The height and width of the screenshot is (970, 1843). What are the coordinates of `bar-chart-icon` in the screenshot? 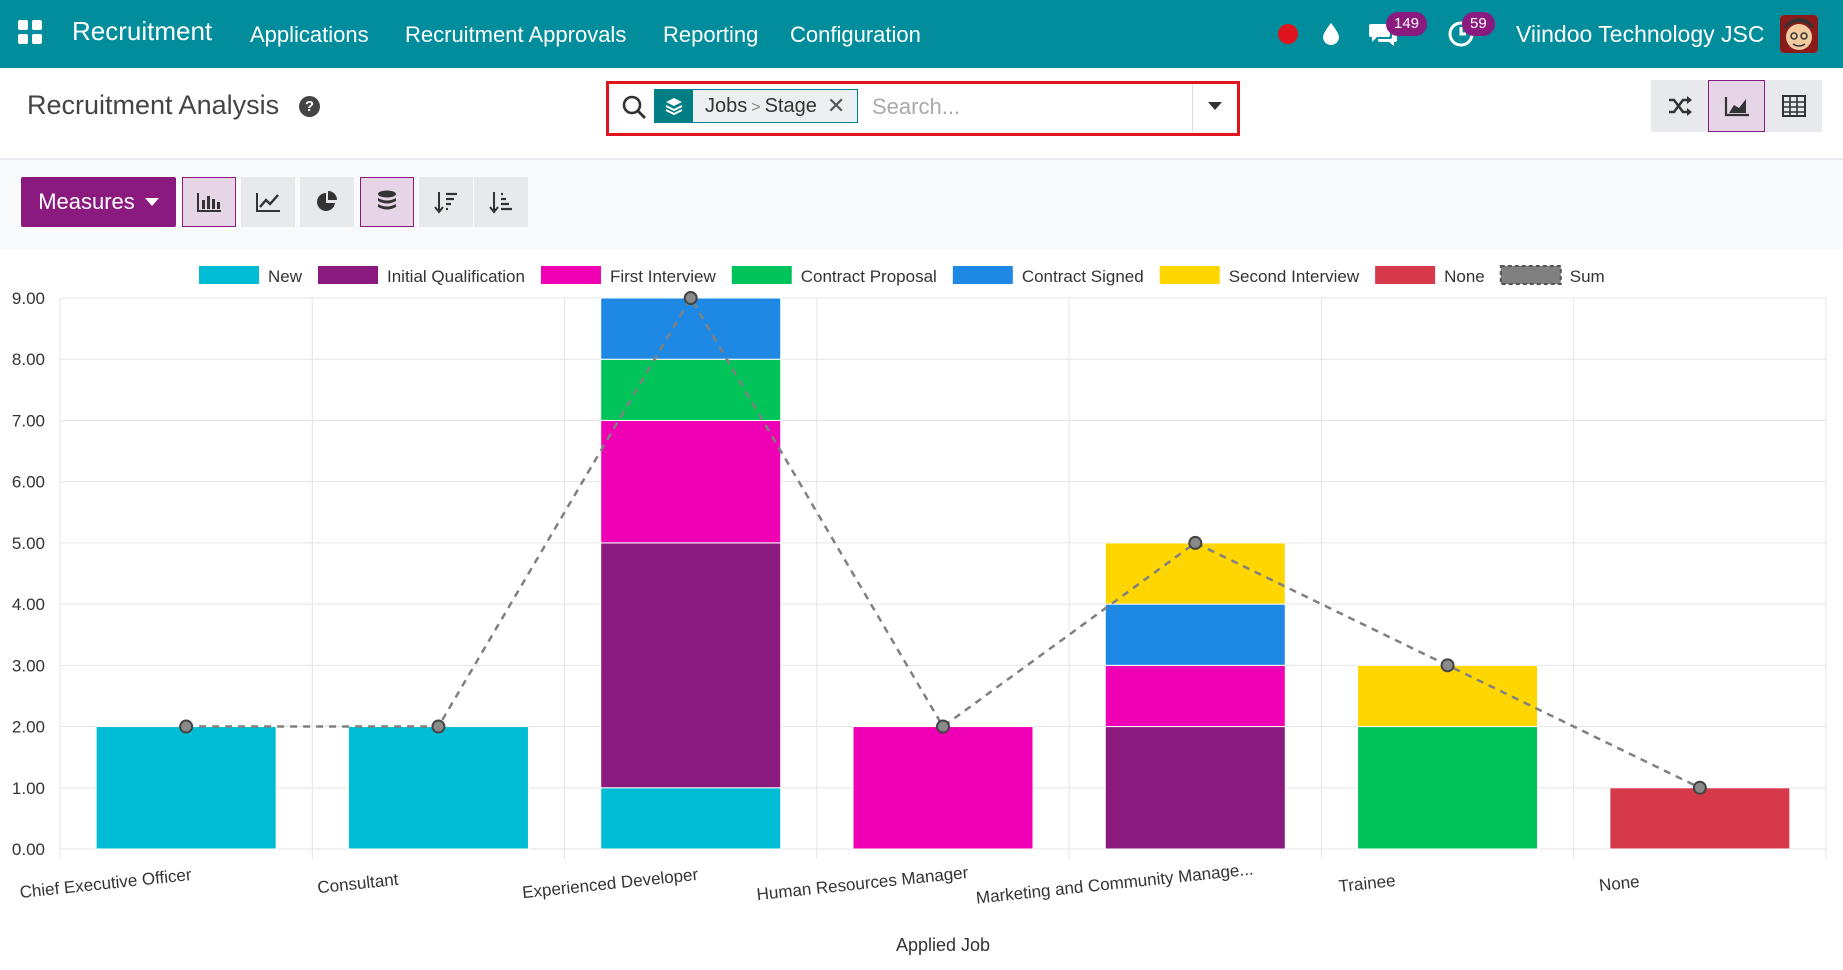 It's located at (209, 202).